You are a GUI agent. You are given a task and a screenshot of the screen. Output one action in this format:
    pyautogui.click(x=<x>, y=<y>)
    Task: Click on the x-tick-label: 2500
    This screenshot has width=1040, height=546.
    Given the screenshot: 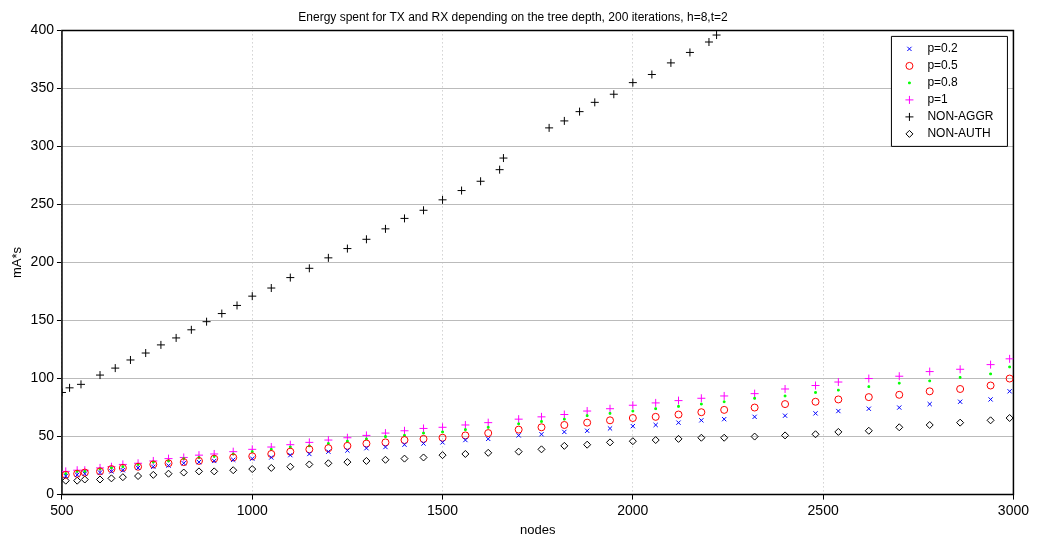 What is the action you would take?
    pyautogui.click(x=823, y=509)
    